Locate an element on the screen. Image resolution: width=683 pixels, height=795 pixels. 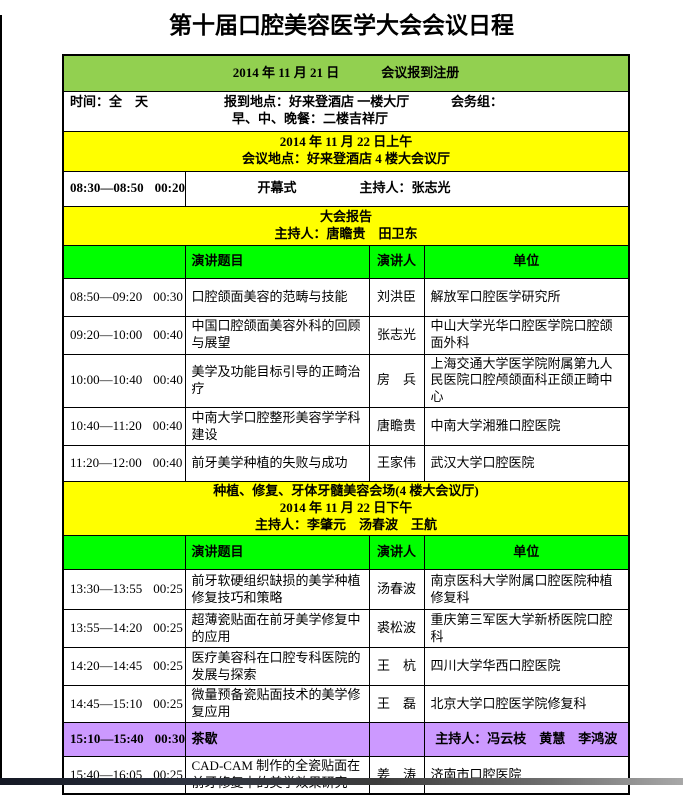
morning-banner-cell: 2014 年 11 月 22 日上午 会议地点：好来登酒店 4 楼大会议厅 is located at coordinates (346, 151).